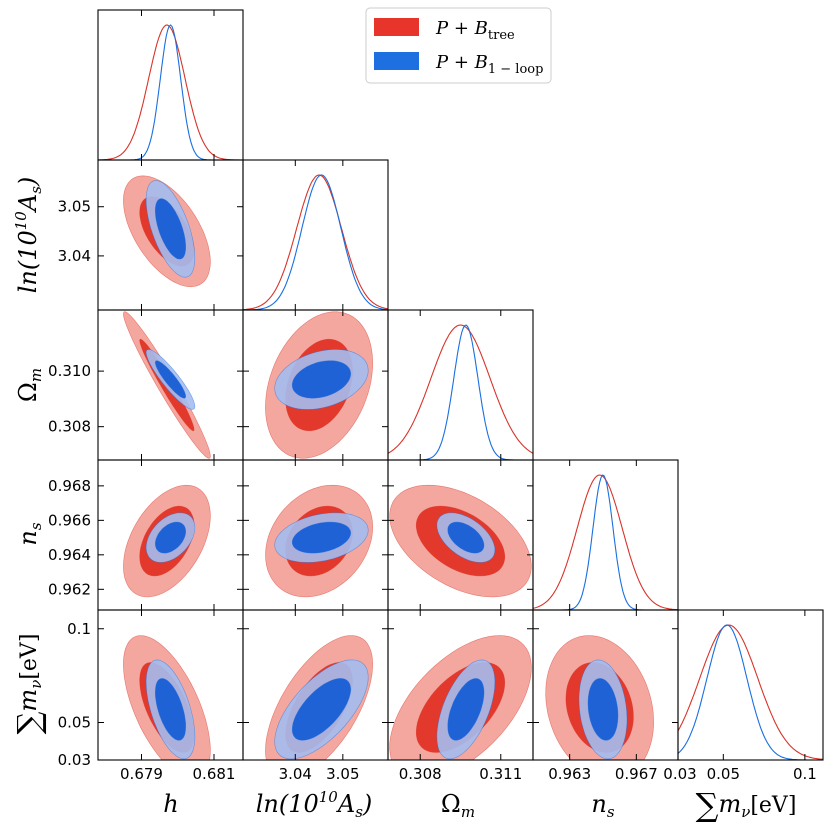 This screenshot has height=836, width=830. What do you see at coordinates (214, 774) in the screenshot?
I see `x-tick-label: 0.681` at bounding box center [214, 774].